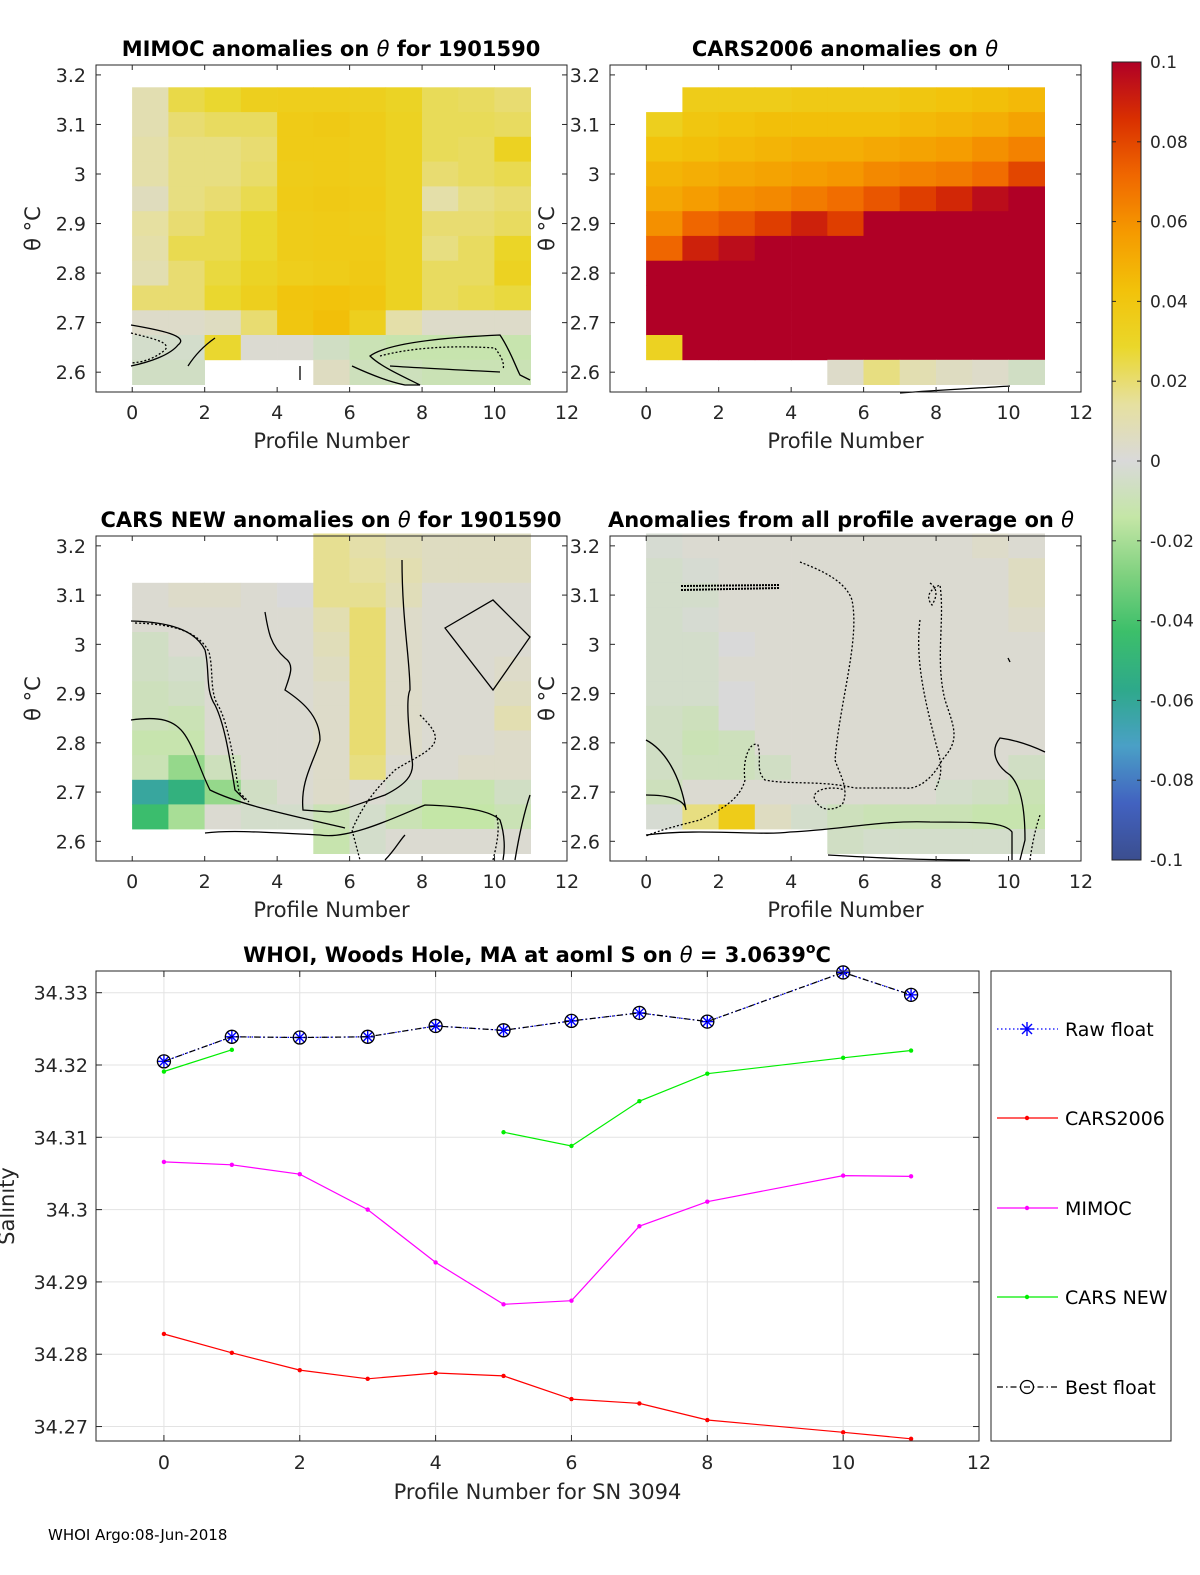 The height and width of the screenshot is (1575, 1200). I want to click on salinity-ylabel: Salinity, so click(9, 1206).